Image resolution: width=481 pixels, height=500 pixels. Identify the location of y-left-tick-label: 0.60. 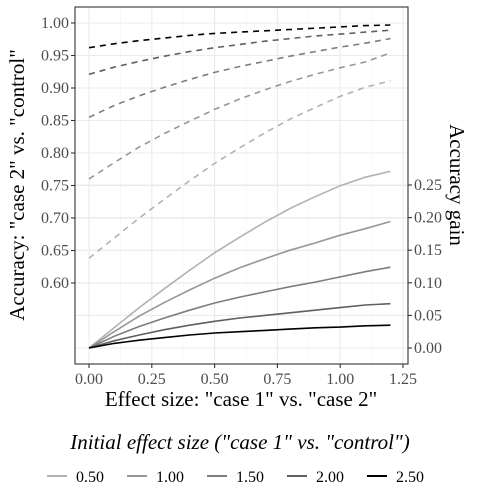
(55, 283).